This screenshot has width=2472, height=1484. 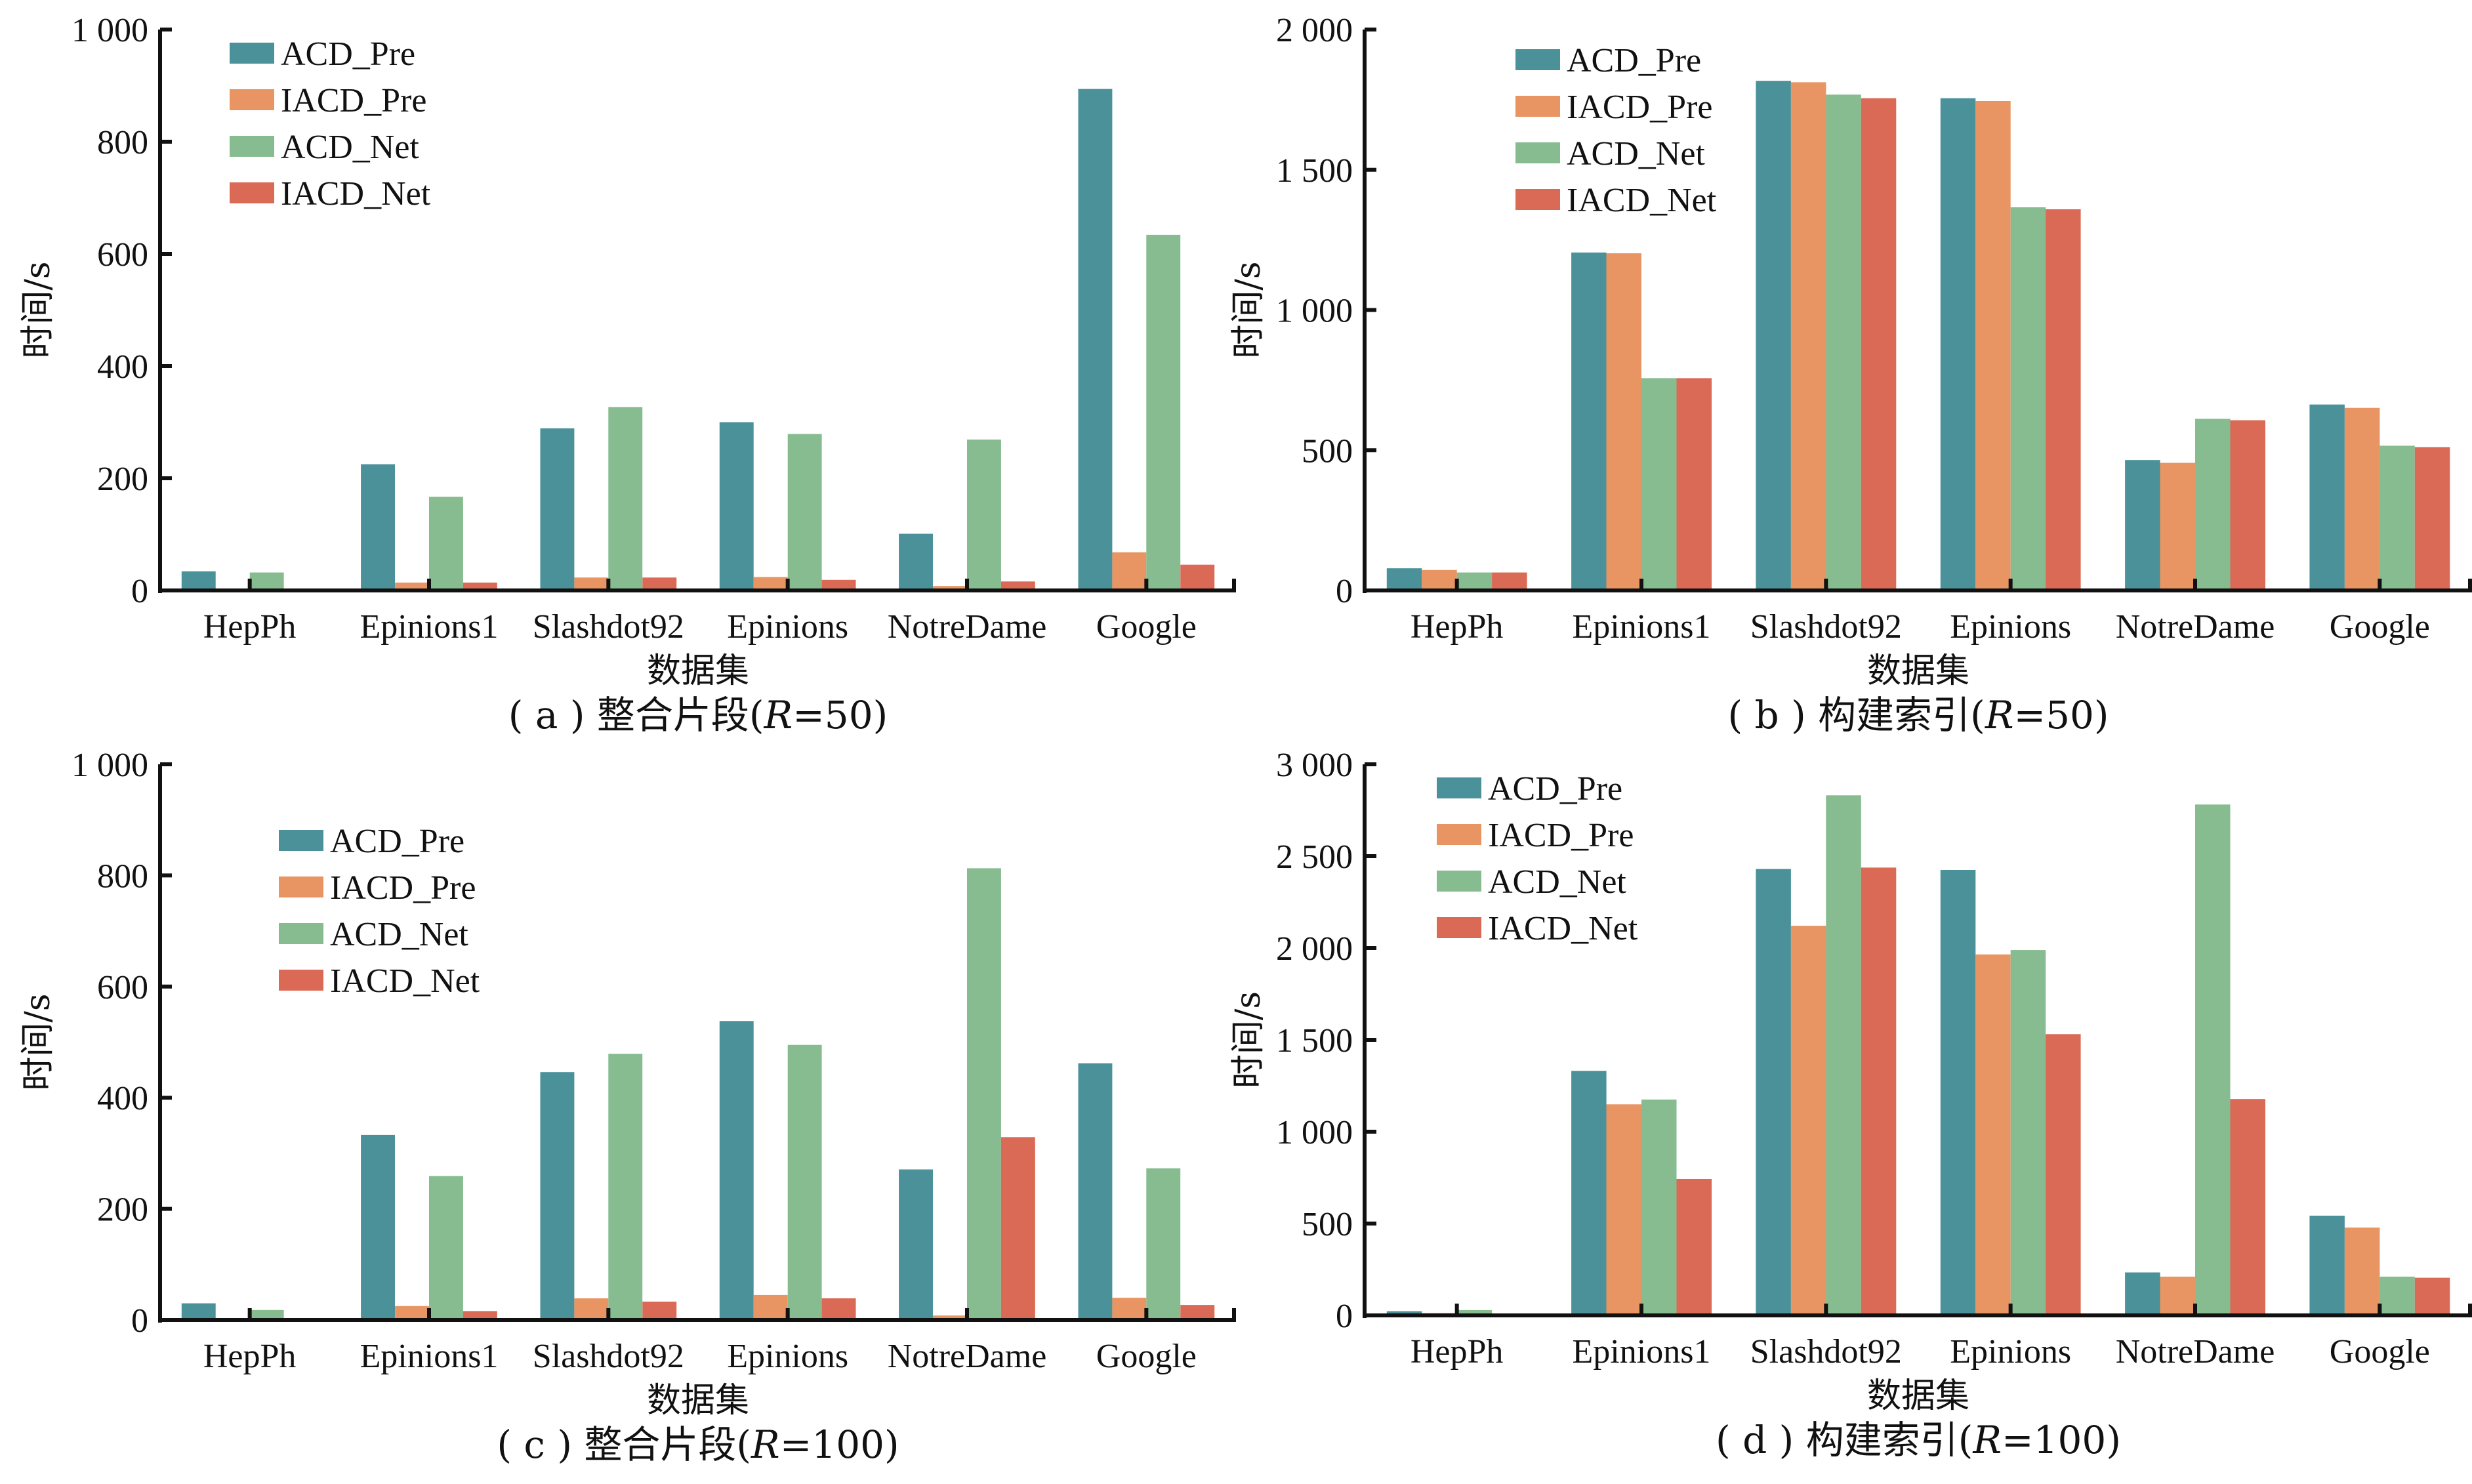 What do you see at coordinates (1659, 484) in the screenshot?
I see `bar-ACD_Net-Epinions1` at bounding box center [1659, 484].